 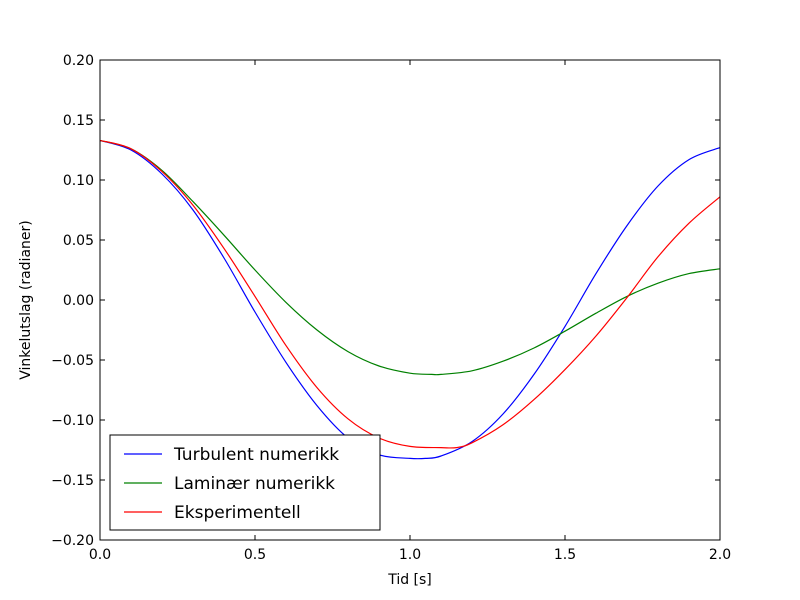 What do you see at coordinates (78, 241) in the screenshot?
I see `y-tick-label: 0.05` at bounding box center [78, 241].